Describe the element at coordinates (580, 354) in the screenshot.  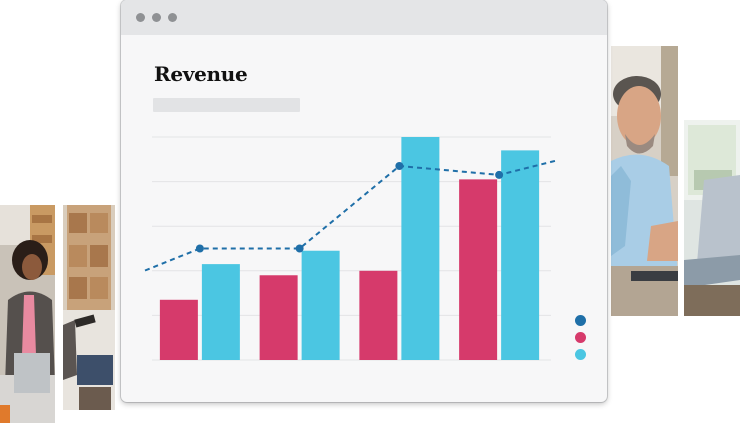
I see `legend-dot-cyan-series` at that location.